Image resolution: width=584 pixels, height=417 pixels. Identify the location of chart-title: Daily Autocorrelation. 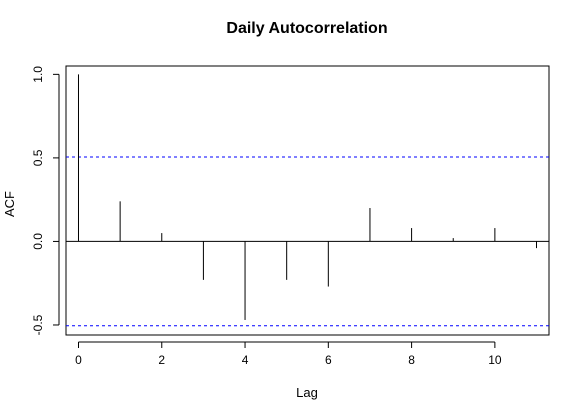
(306, 28).